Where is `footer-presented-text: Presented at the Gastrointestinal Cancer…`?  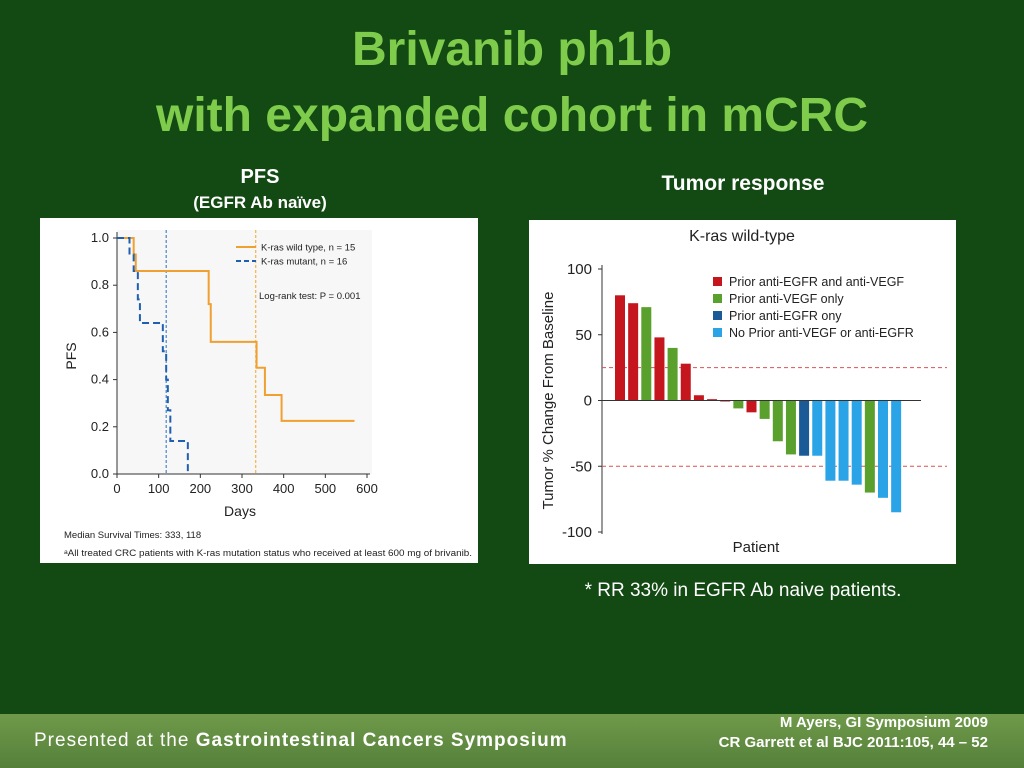 footer-presented-text: Presented at the Gastrointestinal Cancer… is located at coordinates (301, 741).